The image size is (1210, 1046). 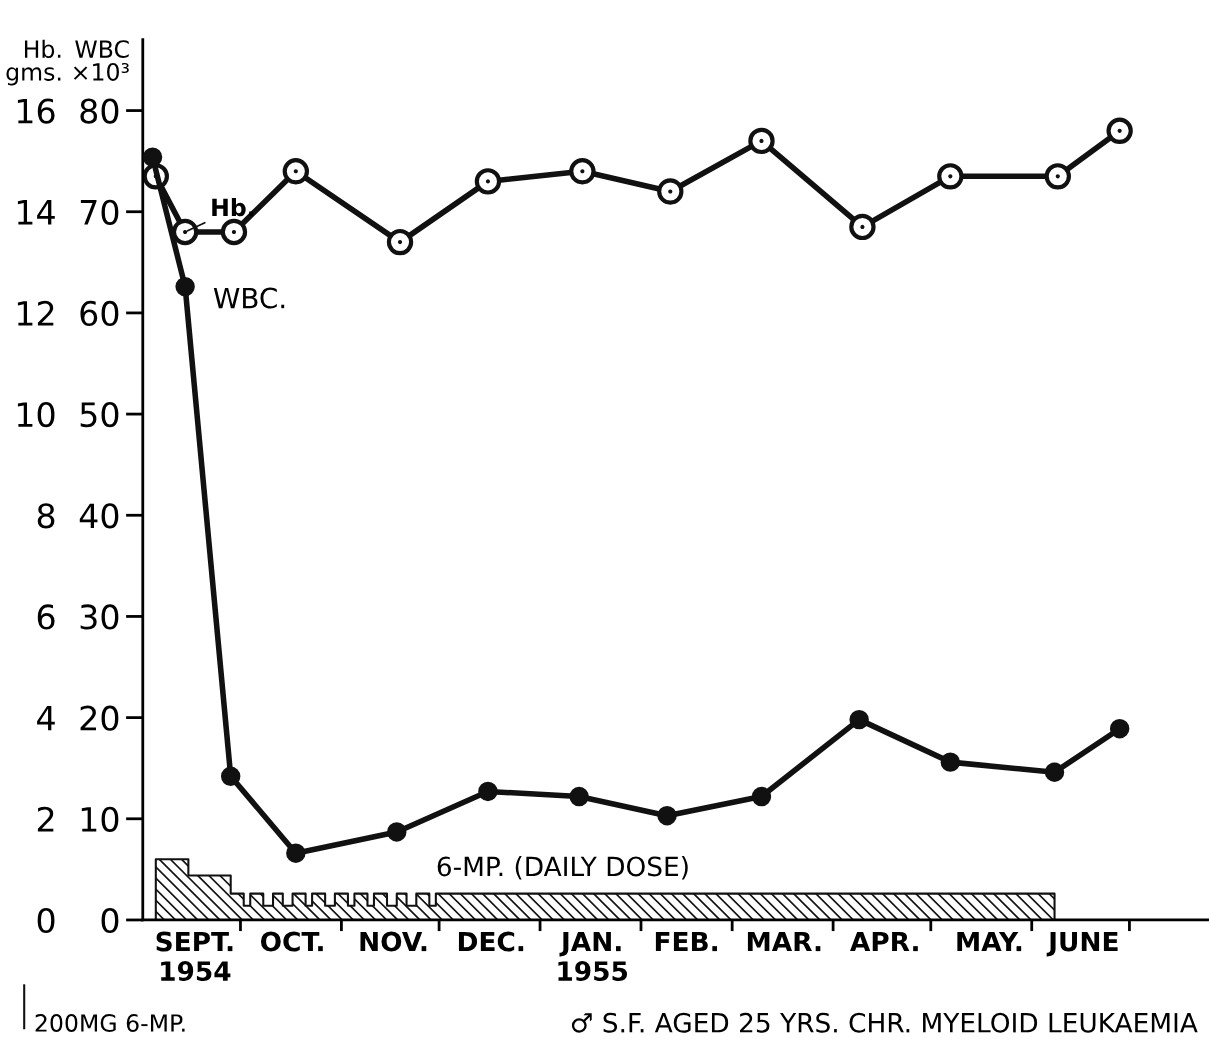 I want to click on y2-tick-label: 14, so click(x=36, y=212).